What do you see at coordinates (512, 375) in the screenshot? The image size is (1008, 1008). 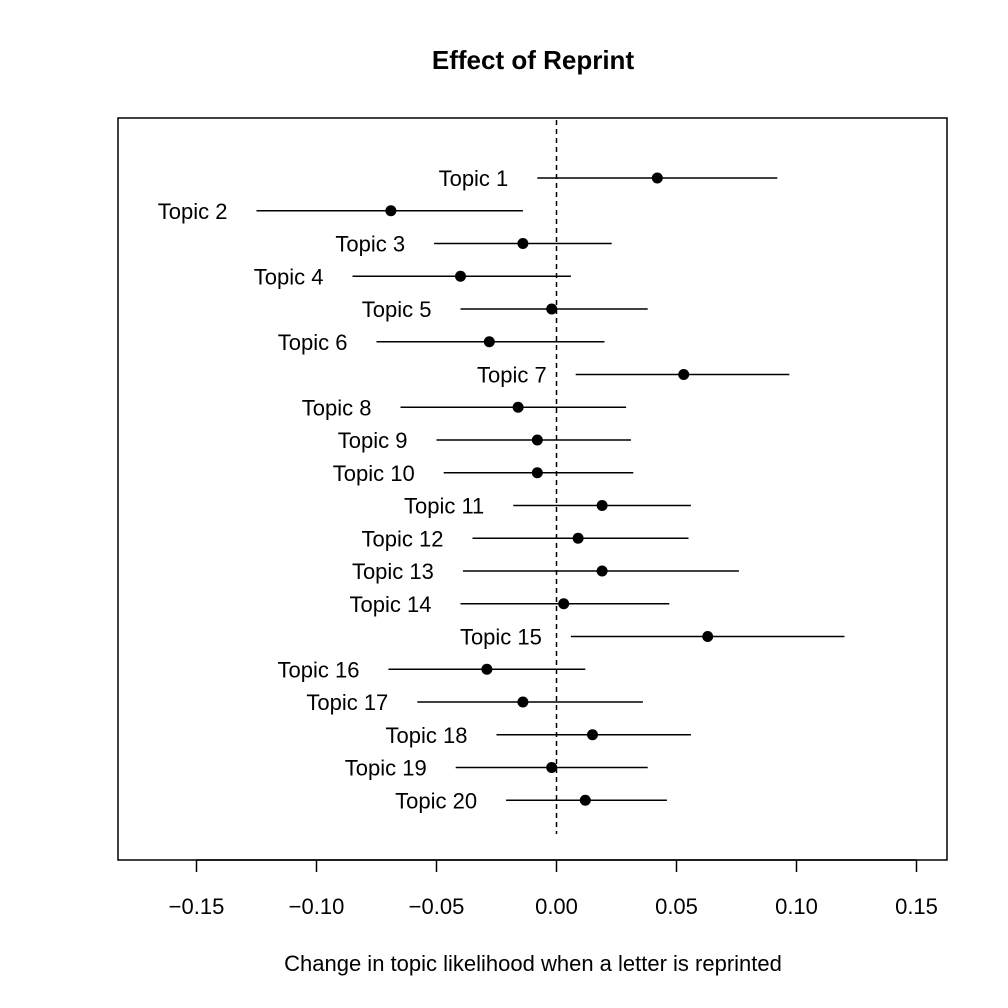 I see `topic-label: Topic 7` at bounding box center [512, 375].